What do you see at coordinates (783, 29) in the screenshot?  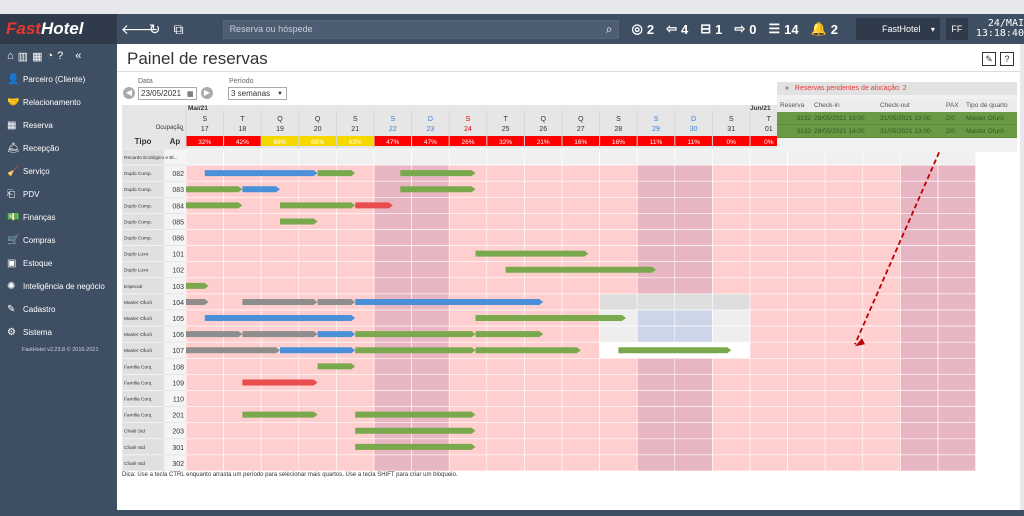 I see `stat-list: ☰ 14` at bounding box center [783, 29].